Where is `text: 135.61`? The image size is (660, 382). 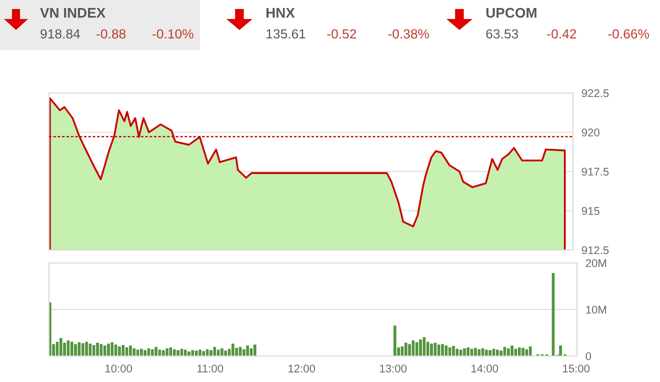 text: 135.61 is located at coordinates (286, 34).